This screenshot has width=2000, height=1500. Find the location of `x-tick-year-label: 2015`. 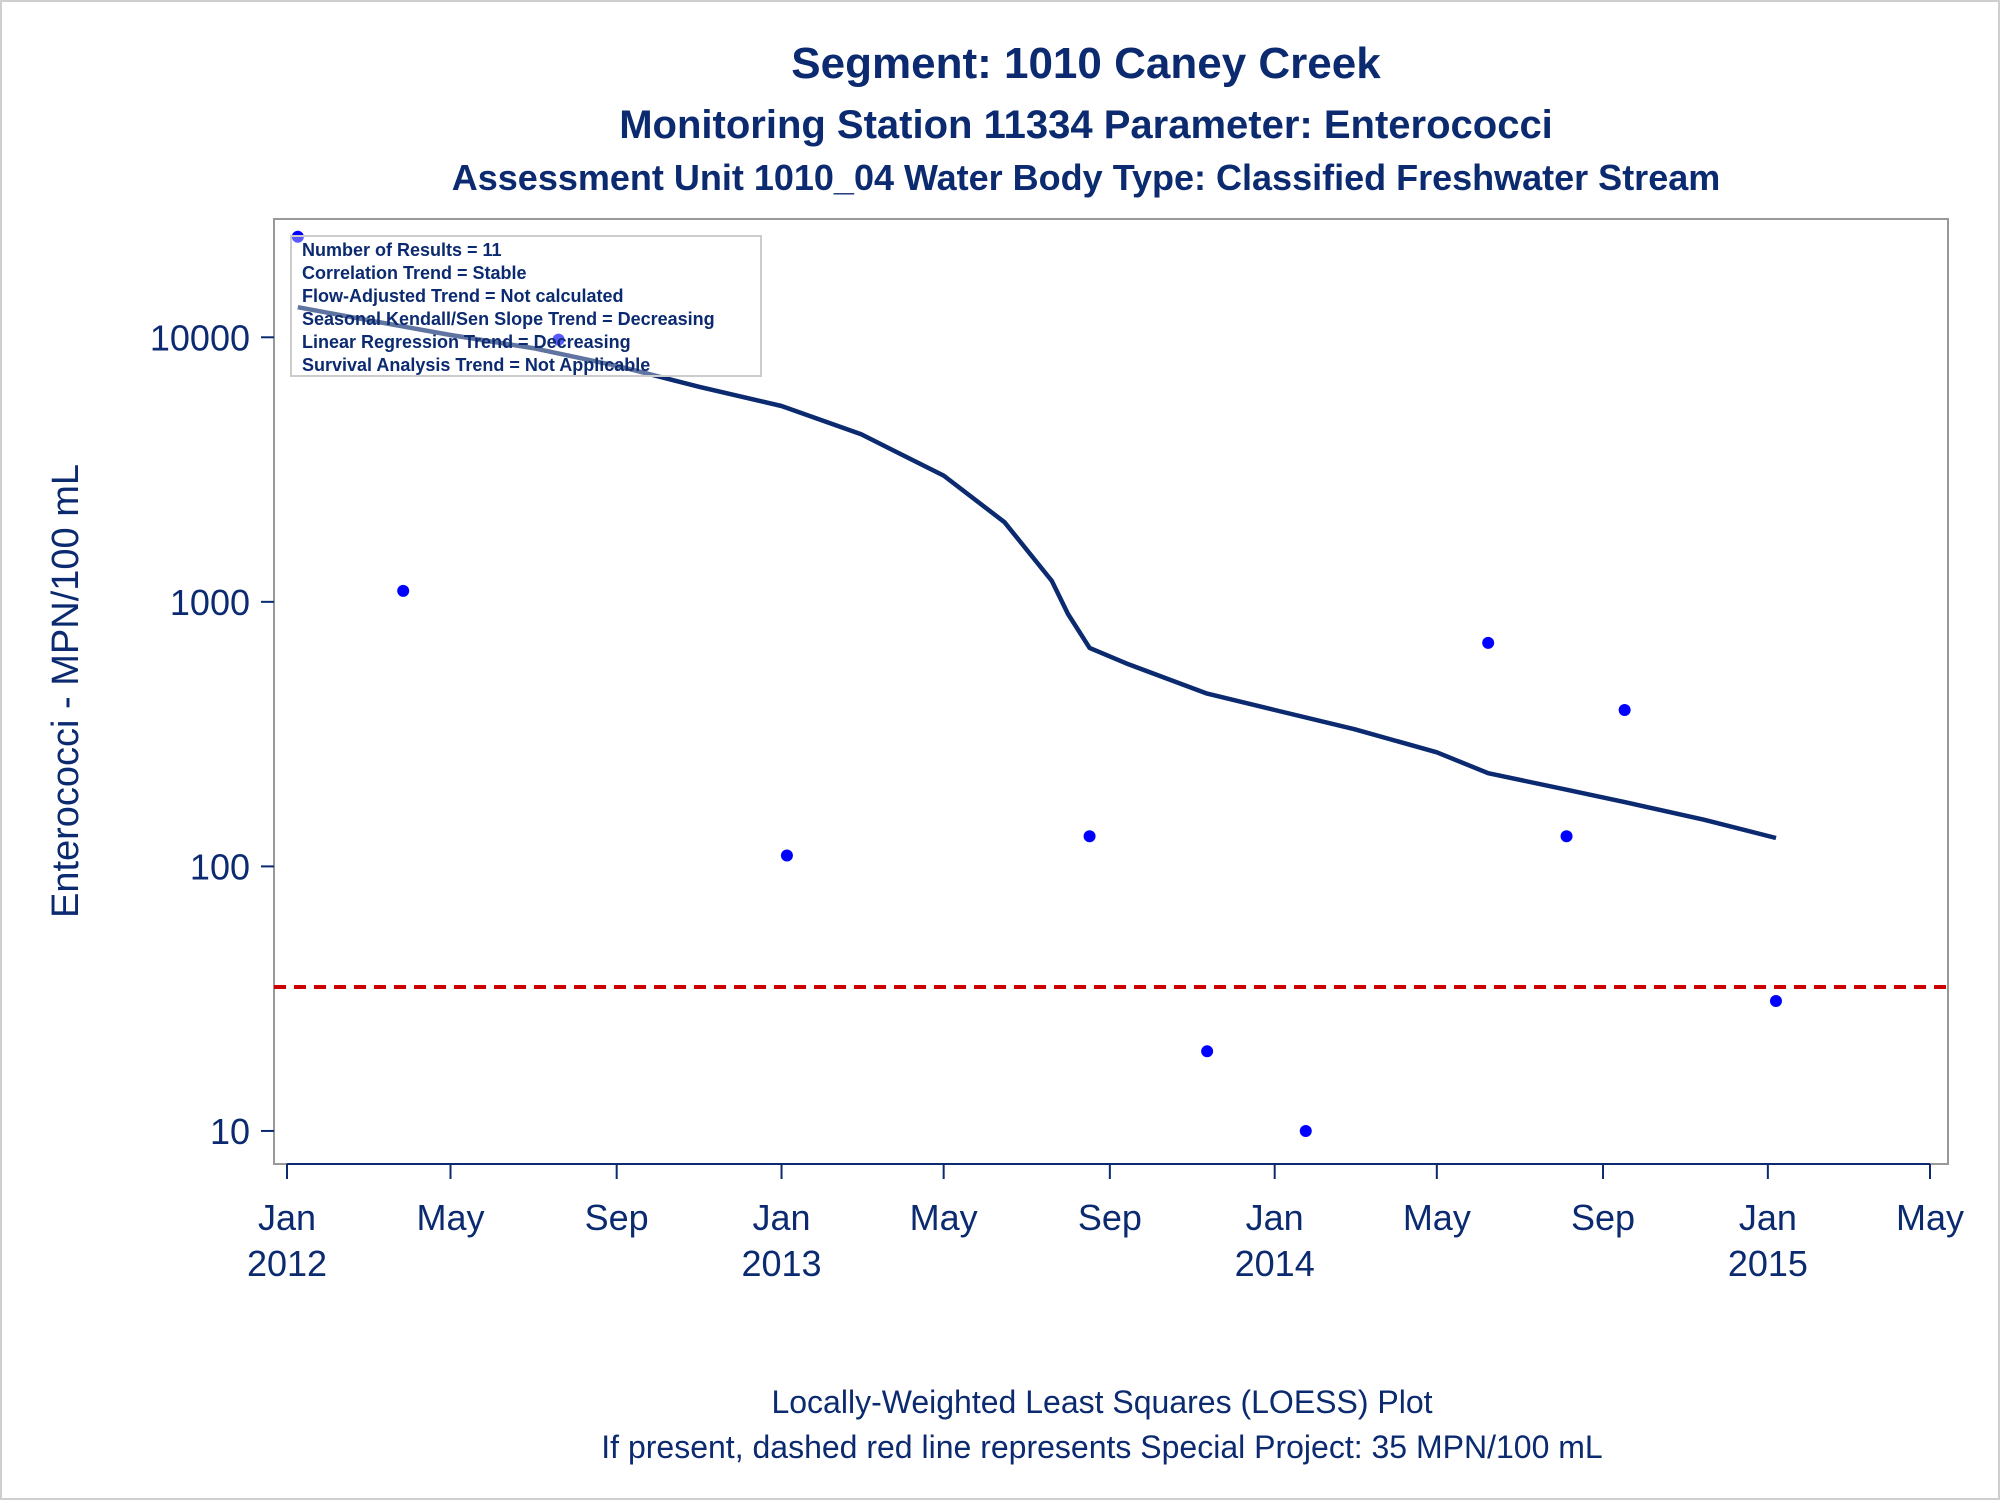

x-tick-year-label: 2015 is located at coordinates (1768, 1263).